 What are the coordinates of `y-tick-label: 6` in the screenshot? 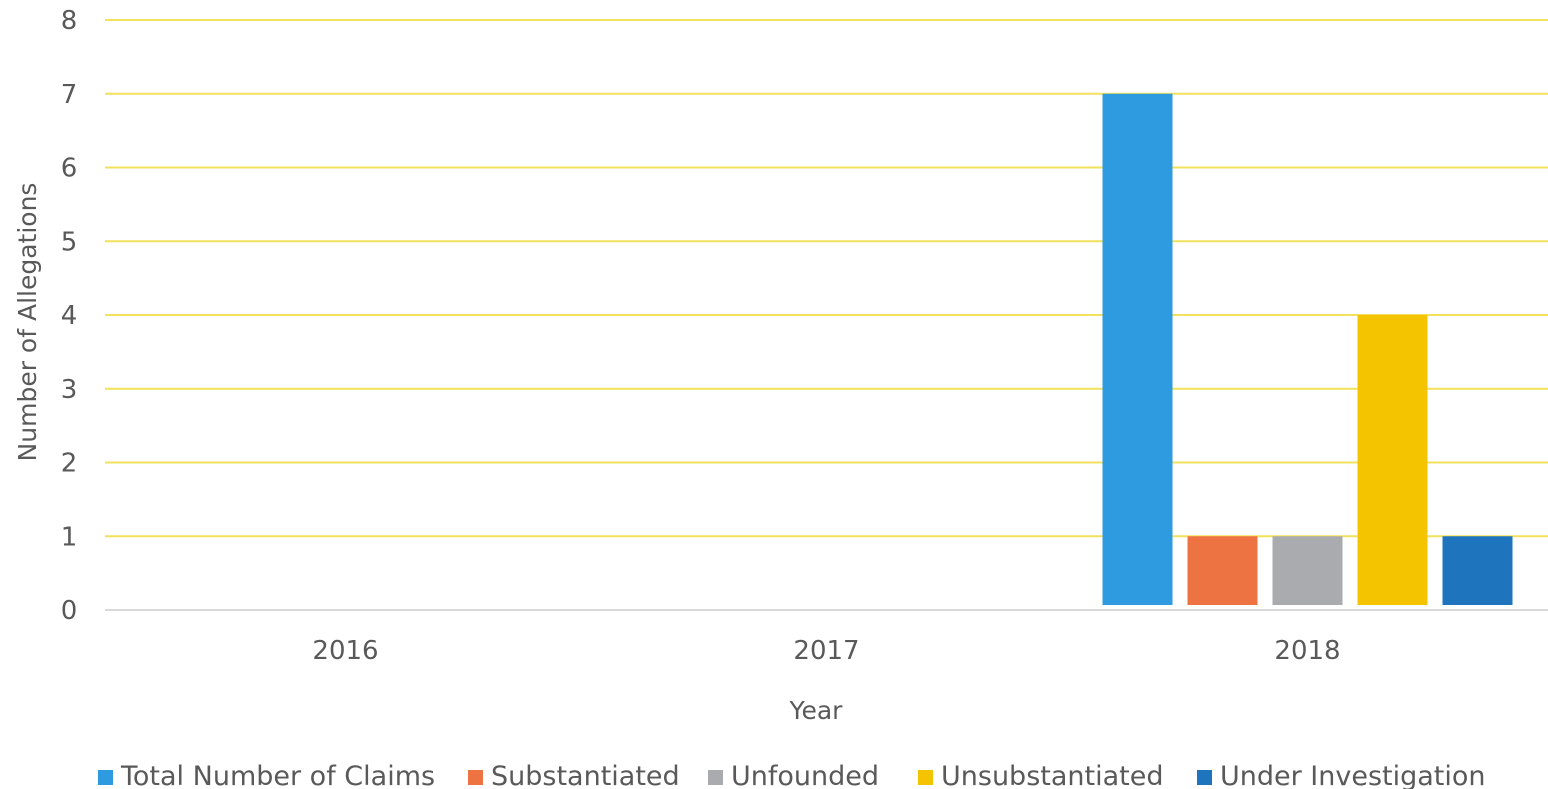 It's located at (69, 169).